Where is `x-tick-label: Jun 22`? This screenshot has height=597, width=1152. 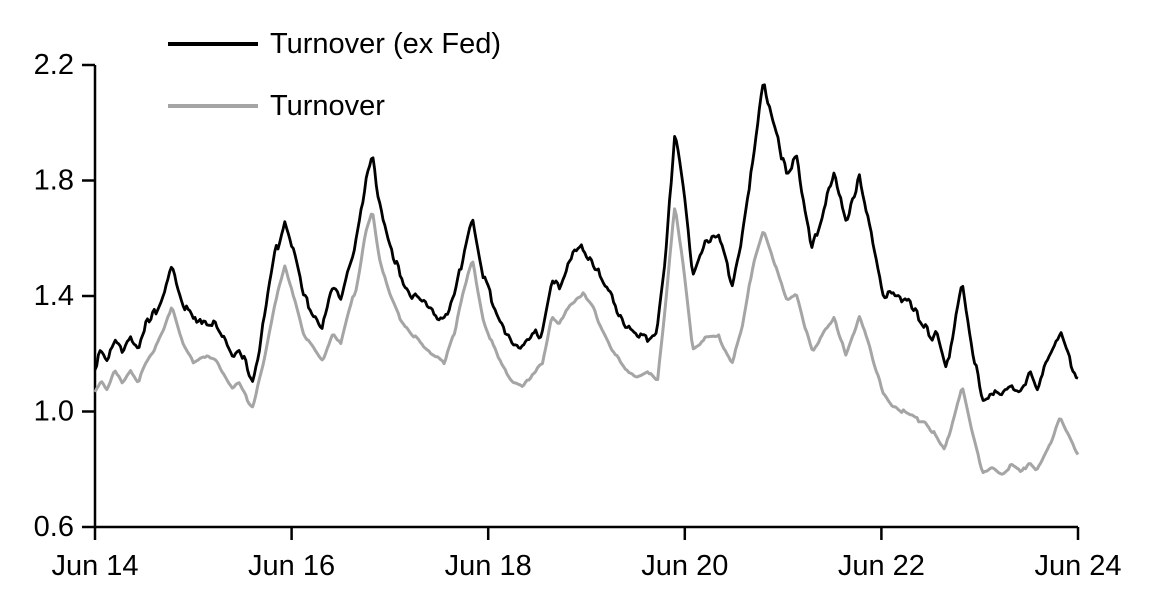
x-tick-label: Jun 22 is located at coordinates (881, 566).